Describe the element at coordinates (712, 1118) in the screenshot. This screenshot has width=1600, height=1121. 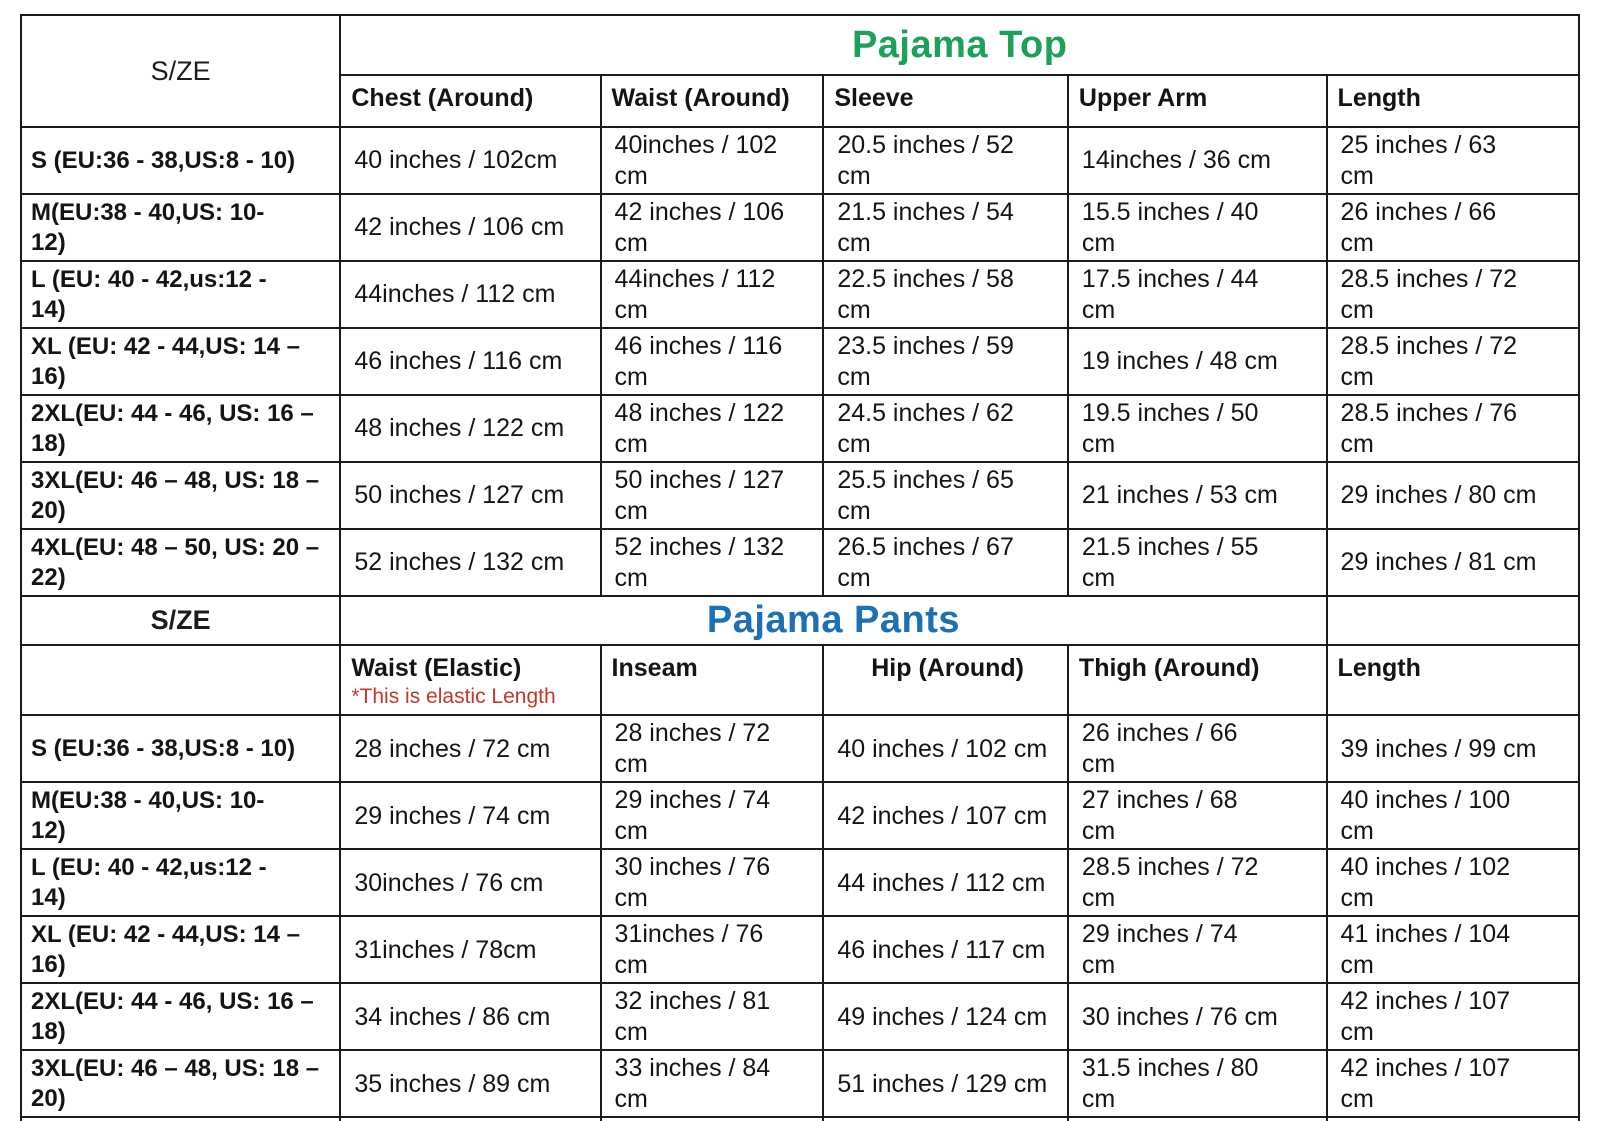
I see `size-value-cell: 34 inches / 91 cm` at that location.